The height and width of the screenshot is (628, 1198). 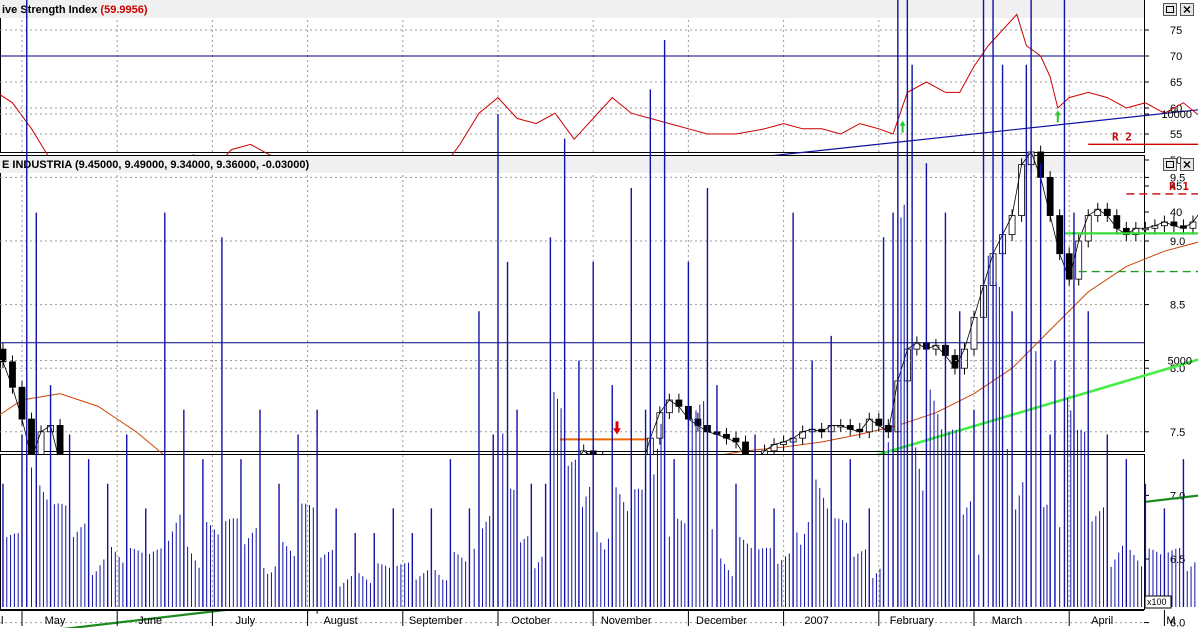 I want to click on rsi-title: ive Strength Index (59.9956), so click(x=75, y=10).